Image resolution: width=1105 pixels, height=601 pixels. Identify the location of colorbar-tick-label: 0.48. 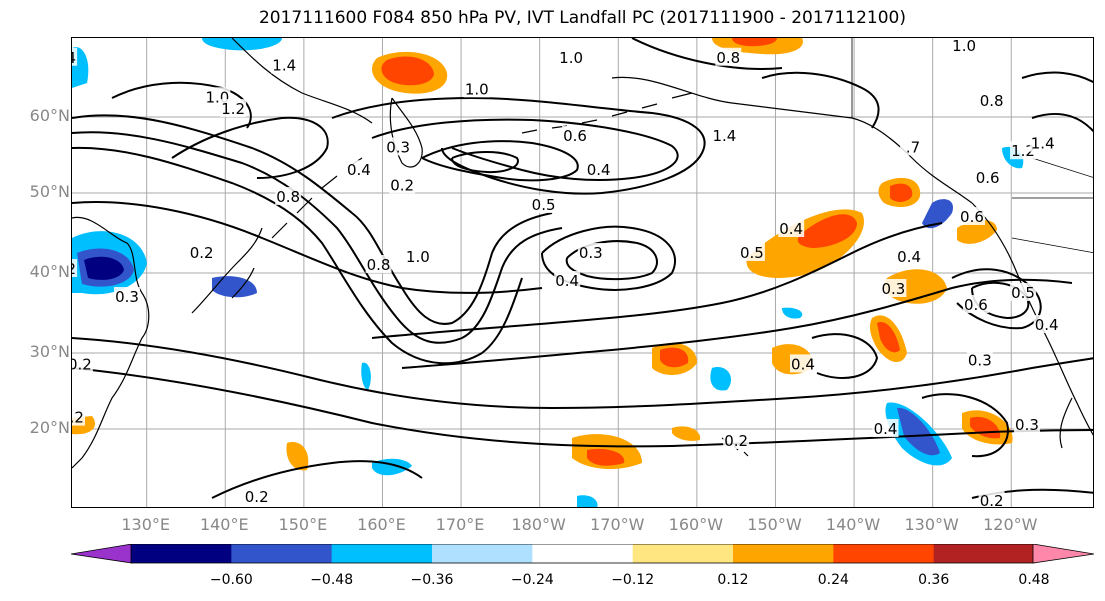
(1034, 580).